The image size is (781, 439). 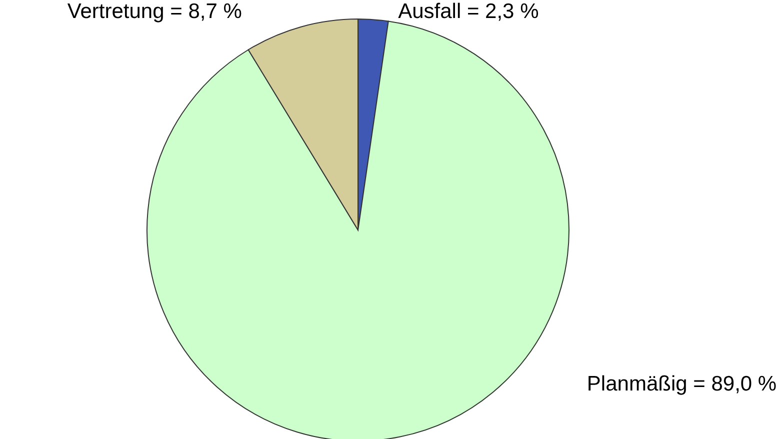 I want to click on slice-label: Vertretung = 8,7 %, so click(x=154, y=11).